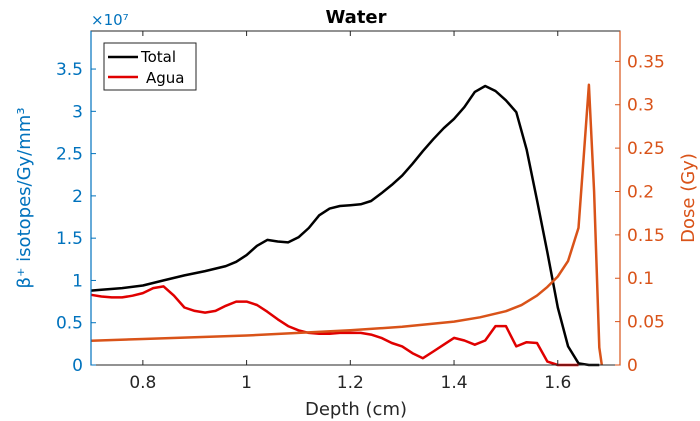 The height and width of the screenshot is (421, 700). What do you see at coordinates (246, 383) in the screenshot?
I see `x-tick-label: 1` at bounding box center [246, 383].